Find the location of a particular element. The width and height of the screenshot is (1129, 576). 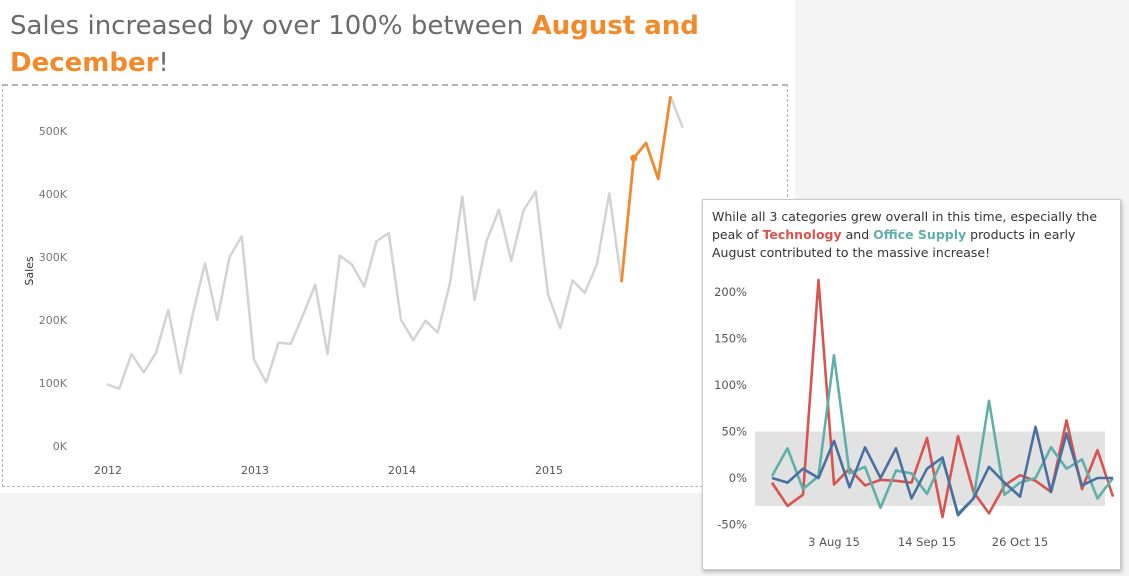

x-tick-label: 26 Oct 15 is located at coordinates (1020, 542).